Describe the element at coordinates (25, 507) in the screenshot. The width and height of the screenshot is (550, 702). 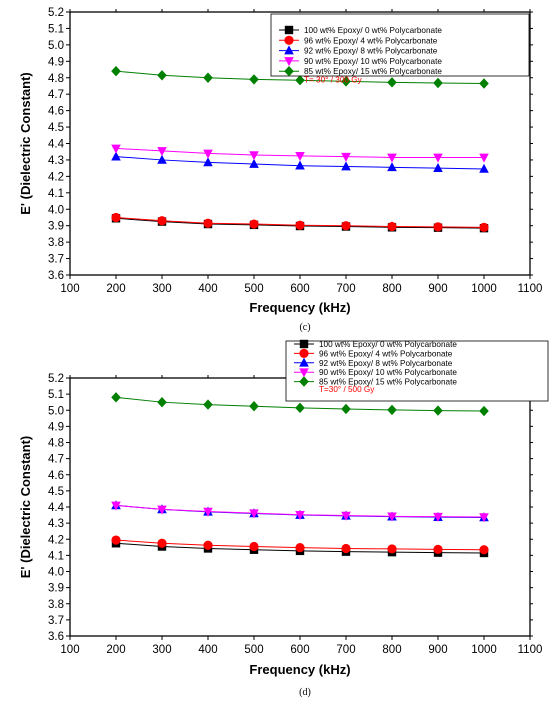
I see `y-axis-title: E' (Dielectric Constant)` at that location.